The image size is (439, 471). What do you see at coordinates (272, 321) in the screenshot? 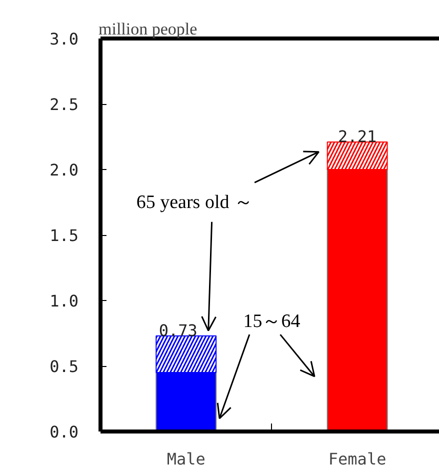
I see `series-label: 15～64` at bounding box center [272, 321].